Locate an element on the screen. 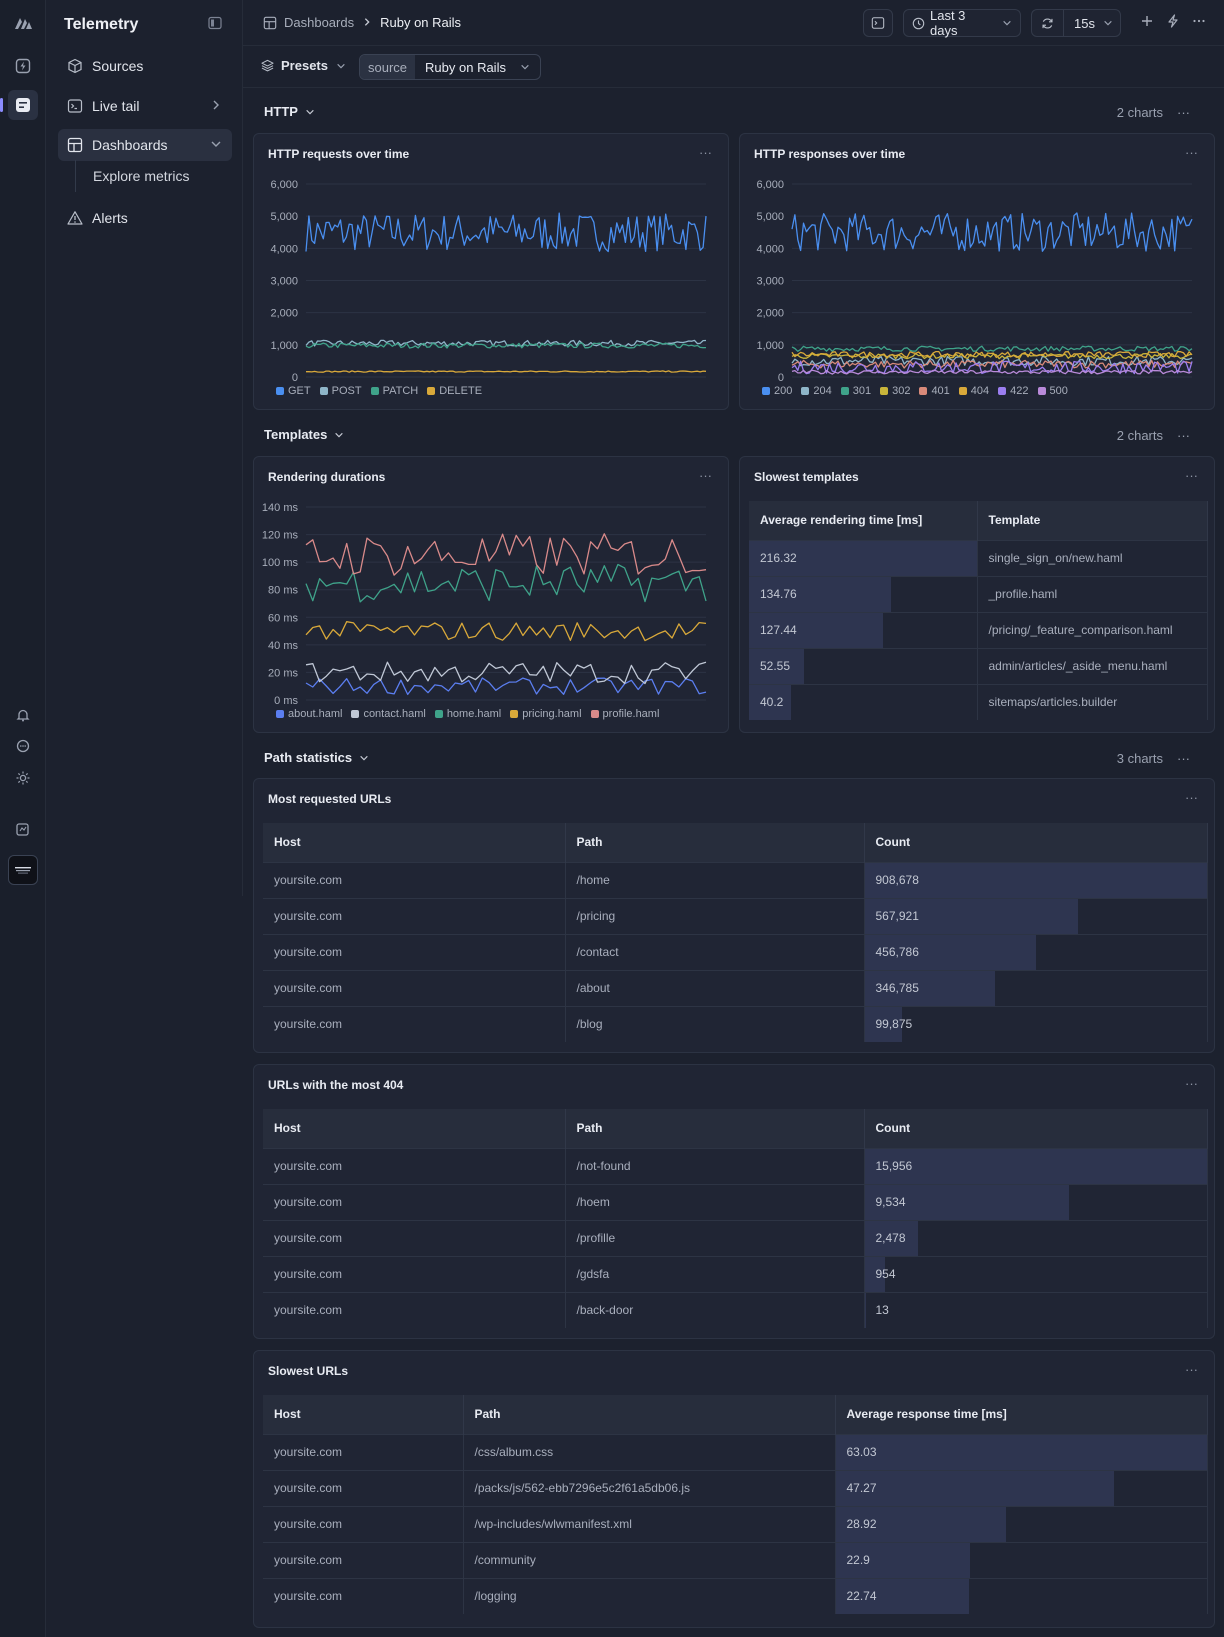  legend-item: 301 is located at coordinates (855, 391).